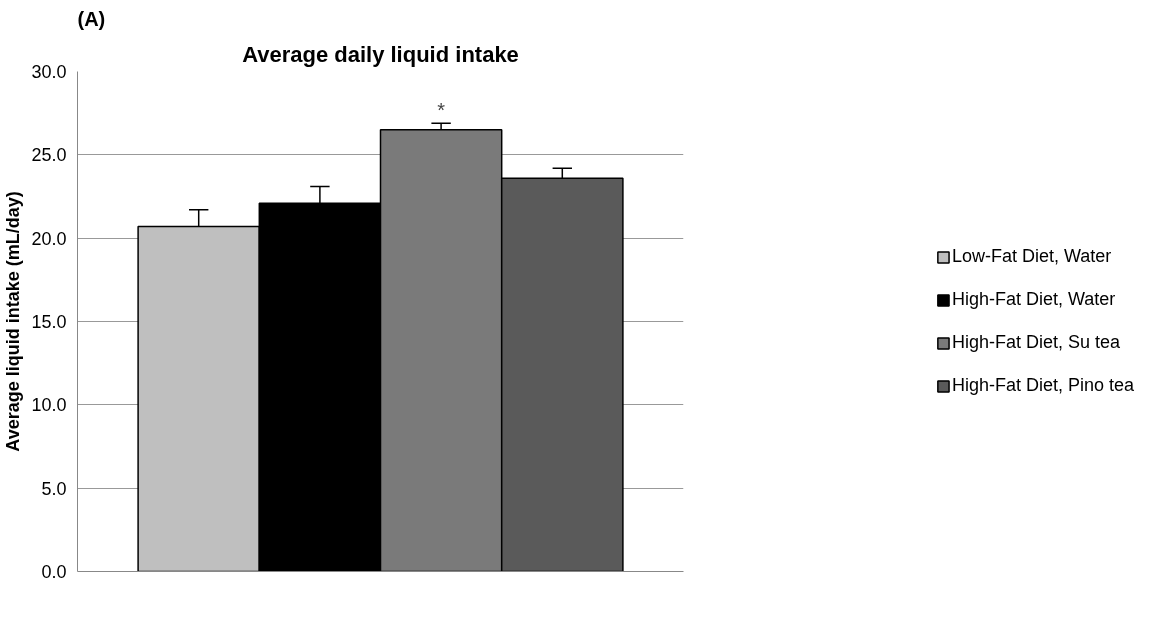 This screenshot has width=1152, height=643. Describe the element at coordinates (91, 18) in the screenshot. I see `text: (A)` at that location.